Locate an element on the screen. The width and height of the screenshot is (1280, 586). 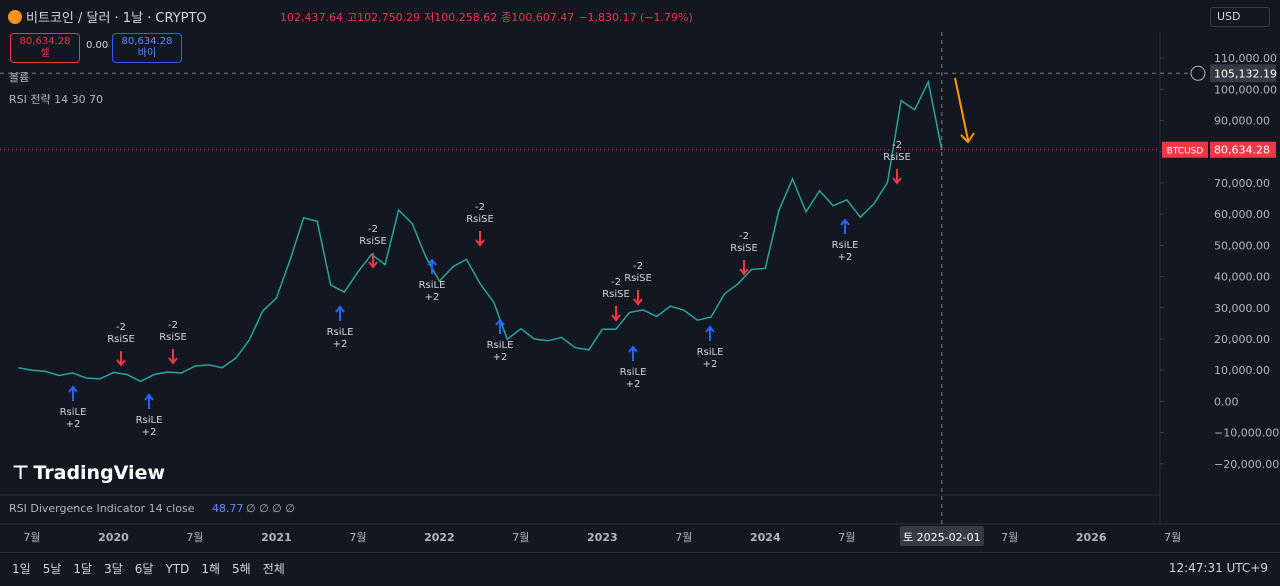
range-button: 5해 is located at coordinates (241, 569).